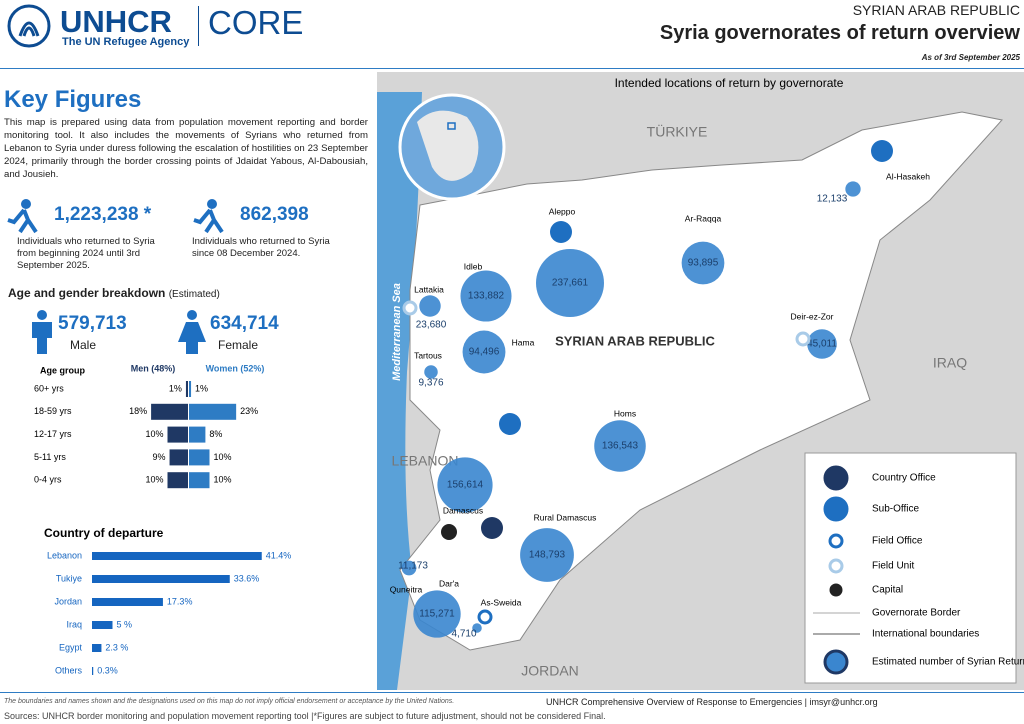 Image resolution: width=1024 pixels, height=724 pixels. Describe the element at coordinates (126, 42) in the screenshot. I see `tagline: The UN Refugee Agency` at that location.